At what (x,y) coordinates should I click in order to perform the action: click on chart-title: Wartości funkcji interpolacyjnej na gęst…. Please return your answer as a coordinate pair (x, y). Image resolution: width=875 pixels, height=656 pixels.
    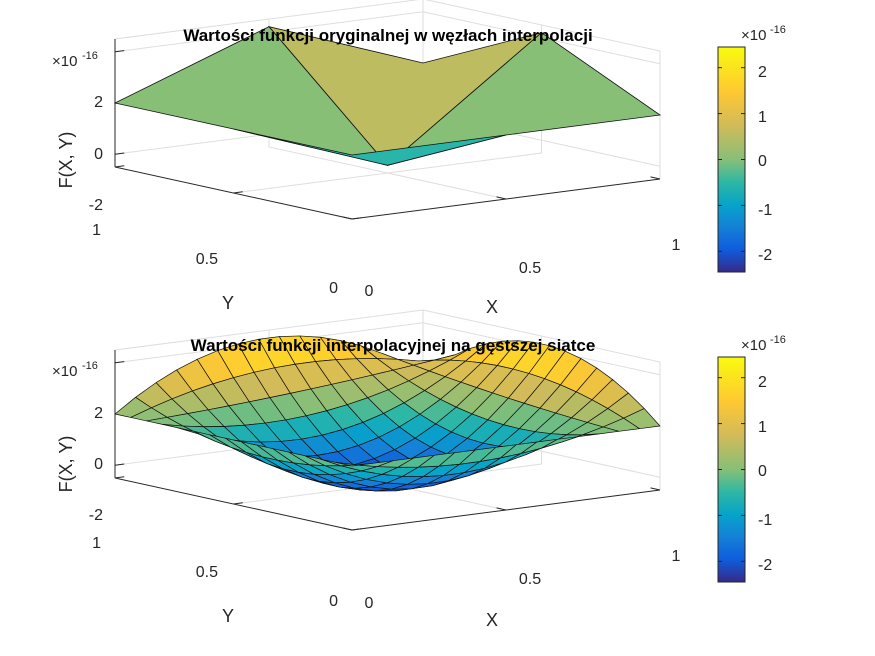
    Looking at the image, I should click on (393, 345).